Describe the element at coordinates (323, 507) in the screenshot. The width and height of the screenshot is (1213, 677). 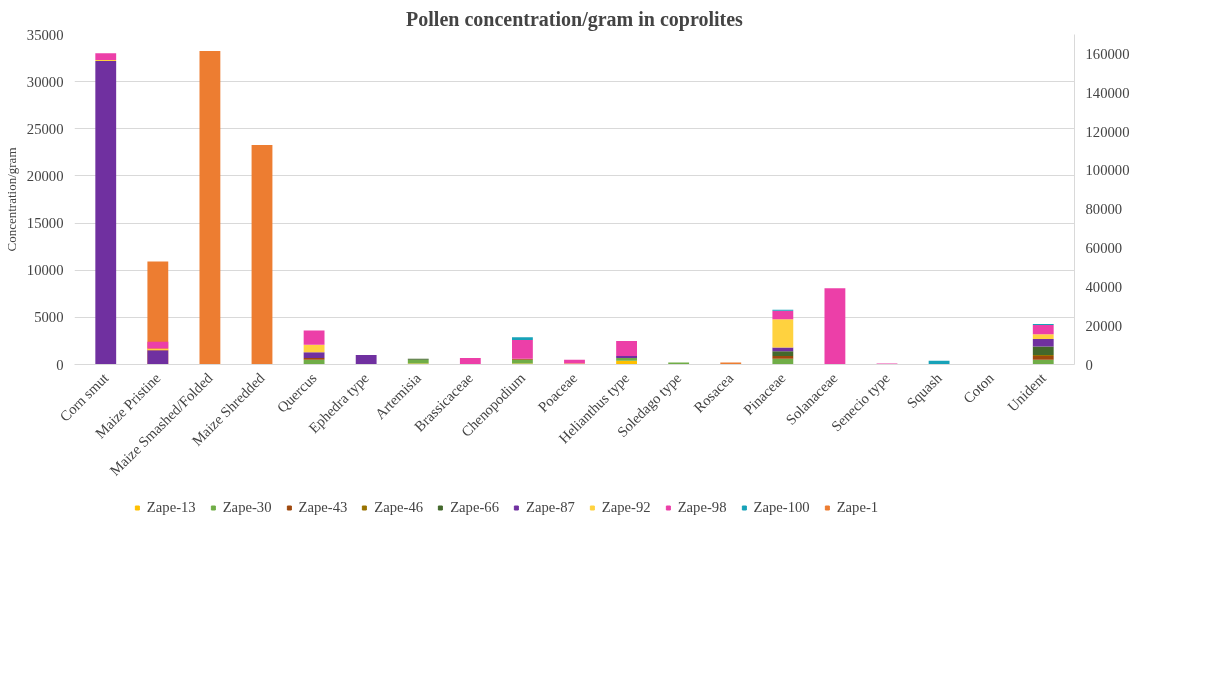
I see `legend-label: Zape-43` at that location.